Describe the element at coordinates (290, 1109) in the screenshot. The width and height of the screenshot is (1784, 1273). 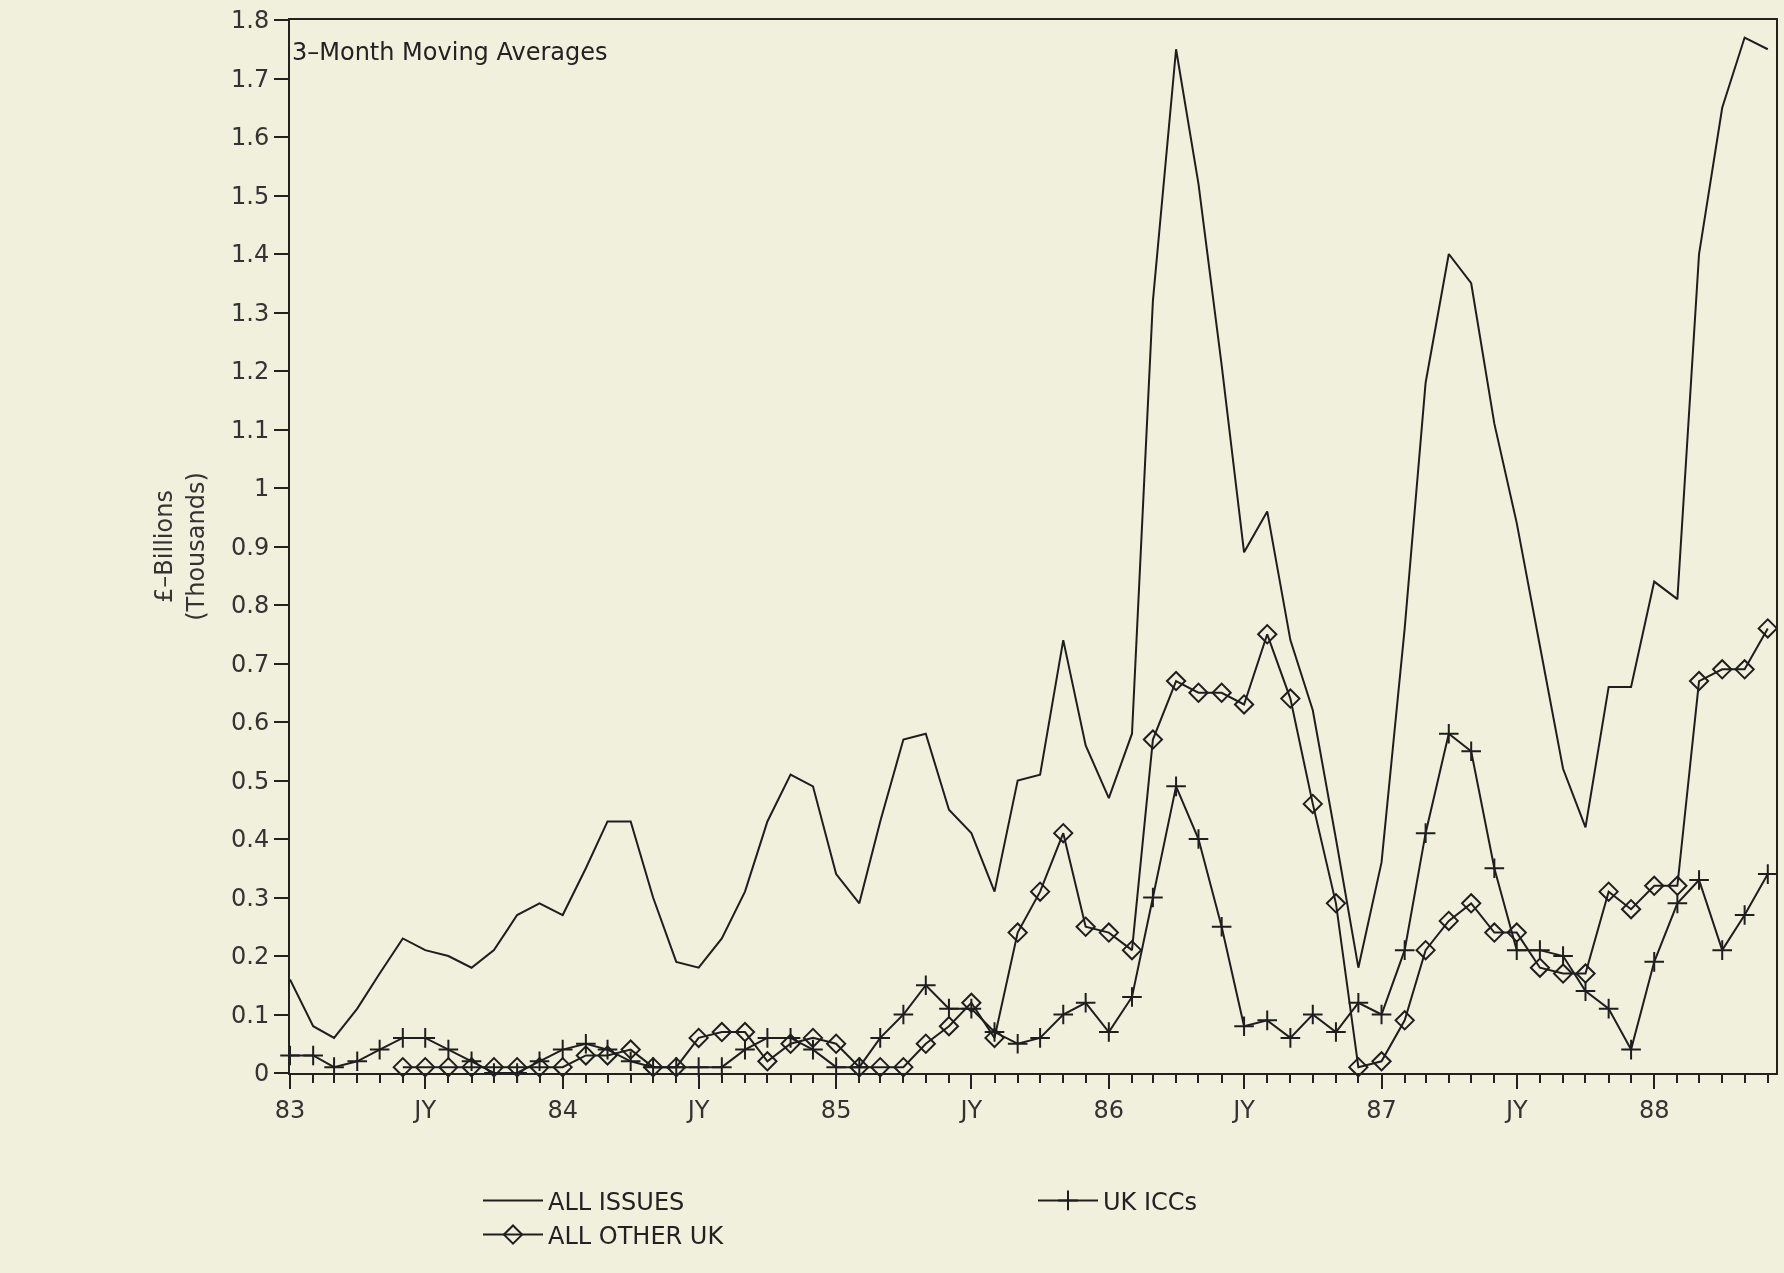
I see `x-tick-label: 83` at that location.